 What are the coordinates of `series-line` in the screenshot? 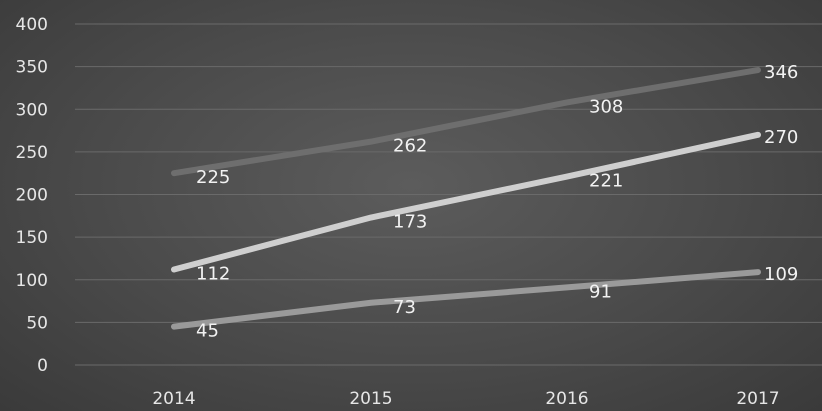 It's located at (466, 299).